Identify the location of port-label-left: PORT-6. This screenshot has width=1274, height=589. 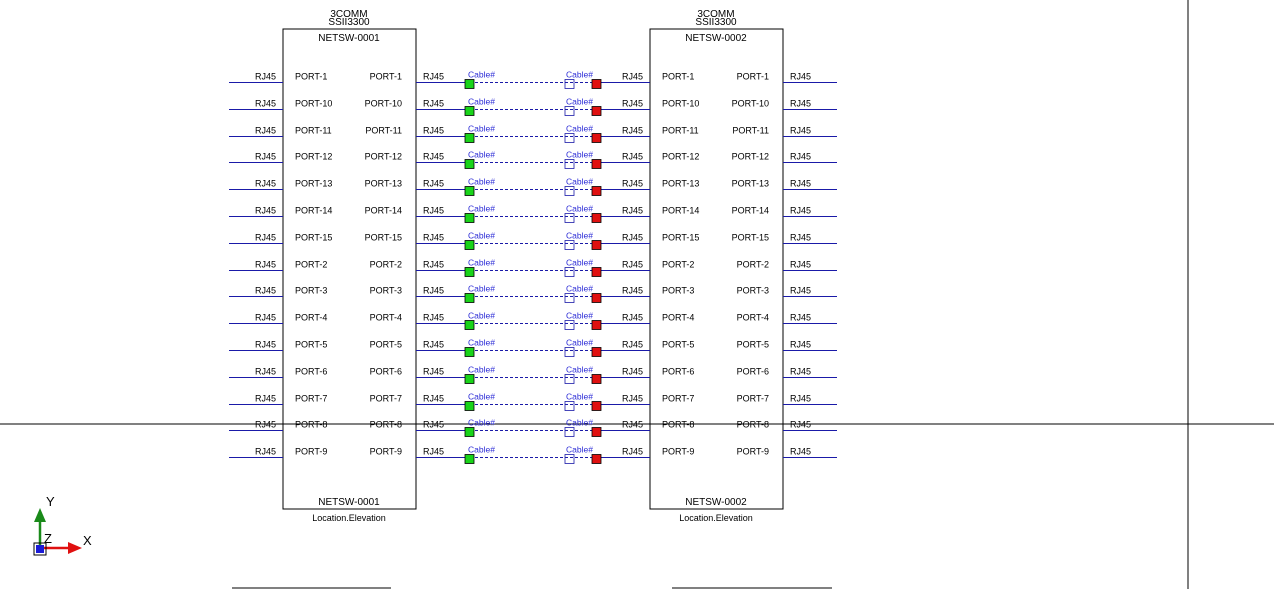
(678, 372).